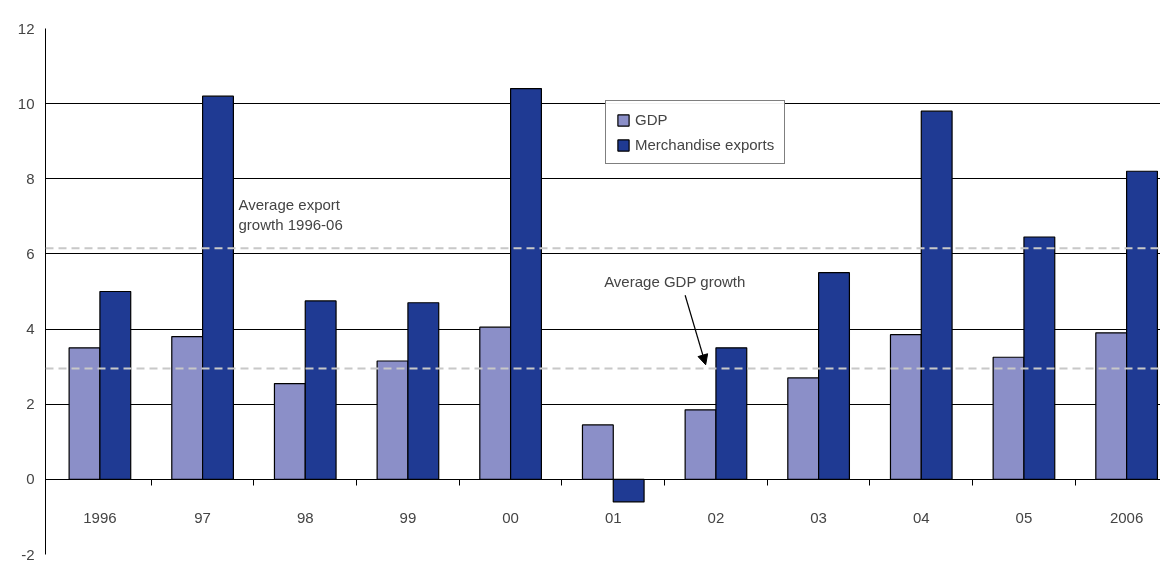 This screenshot has height=572, width=1168. What do you see at coordinates (651, 119) in the screenshot?
I see `legend-label: GDP` at bounding box center [651, 119].